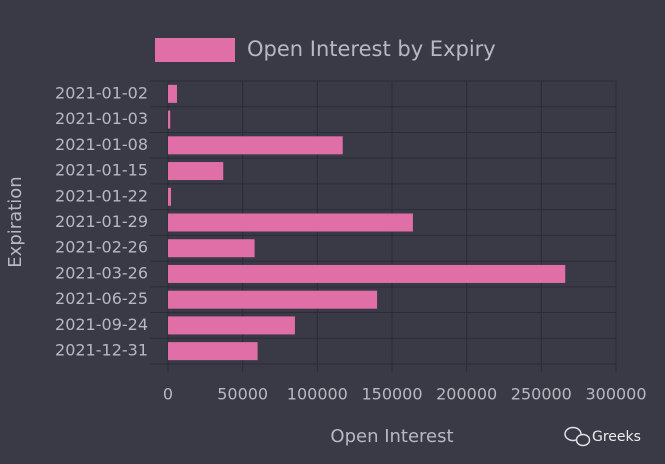  Describe the element at coordinates (101, 118) in the screenshot. I see `y-tick-label: 2021-01-03` at that location.